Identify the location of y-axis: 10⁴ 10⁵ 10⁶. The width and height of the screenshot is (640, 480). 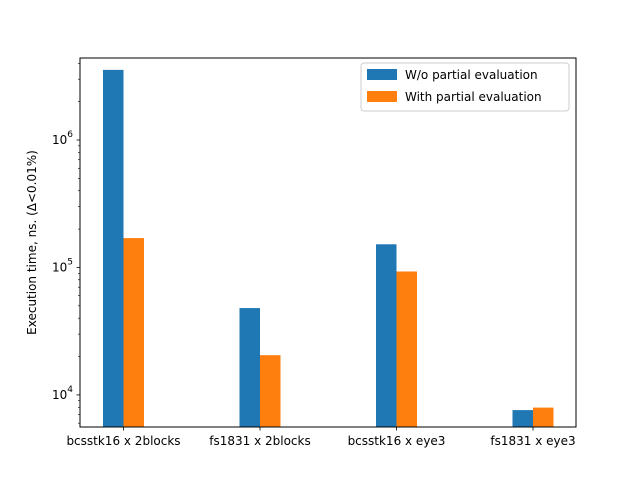
(66, 243).